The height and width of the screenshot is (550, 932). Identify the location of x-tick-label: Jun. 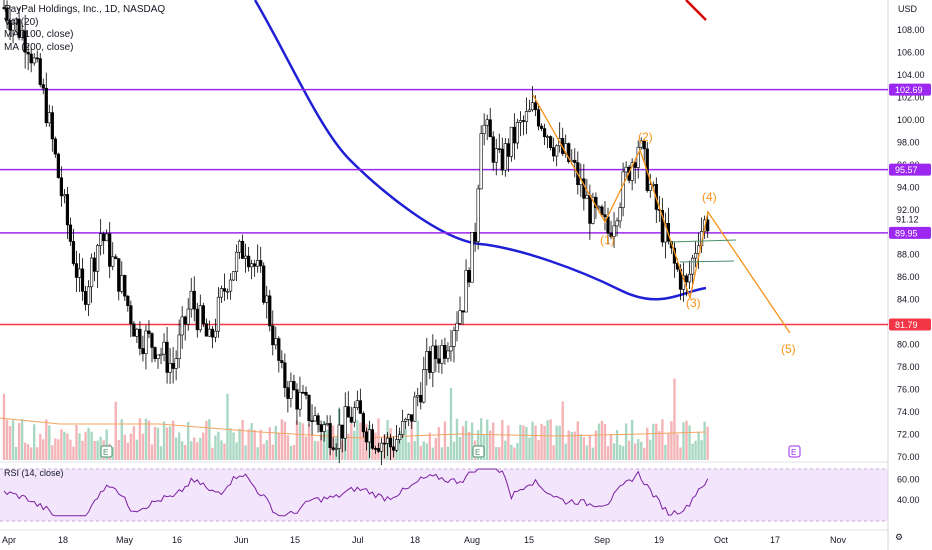
(241, 540).